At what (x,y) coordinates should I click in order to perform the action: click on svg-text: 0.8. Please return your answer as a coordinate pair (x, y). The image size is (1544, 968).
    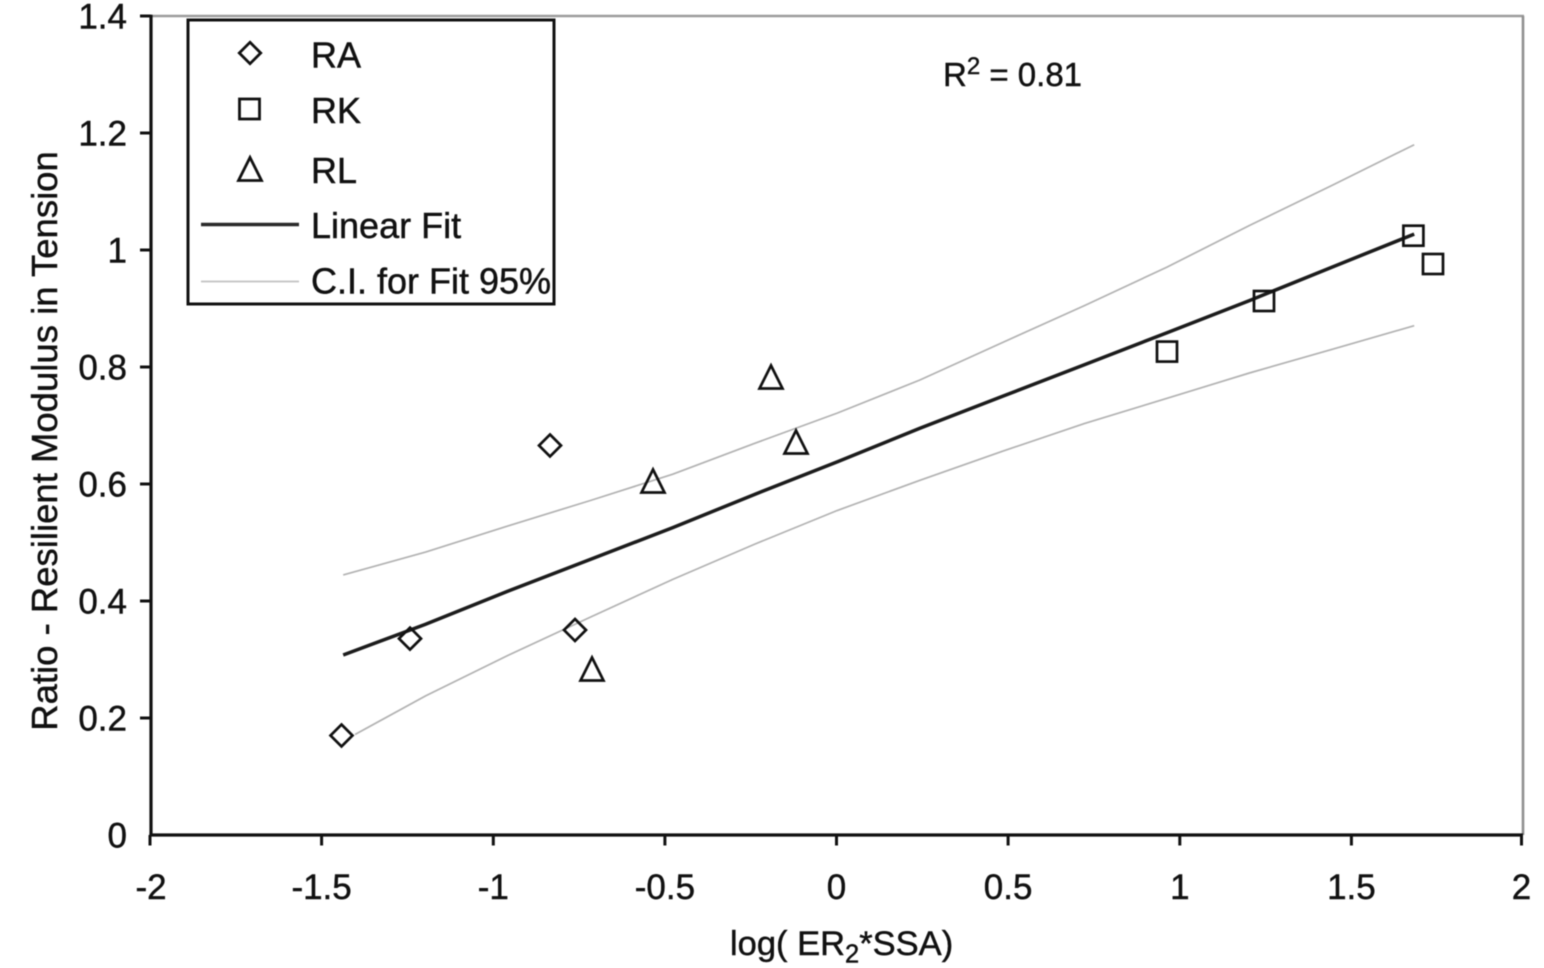
    Looking at the image, I should click on (102, 368).